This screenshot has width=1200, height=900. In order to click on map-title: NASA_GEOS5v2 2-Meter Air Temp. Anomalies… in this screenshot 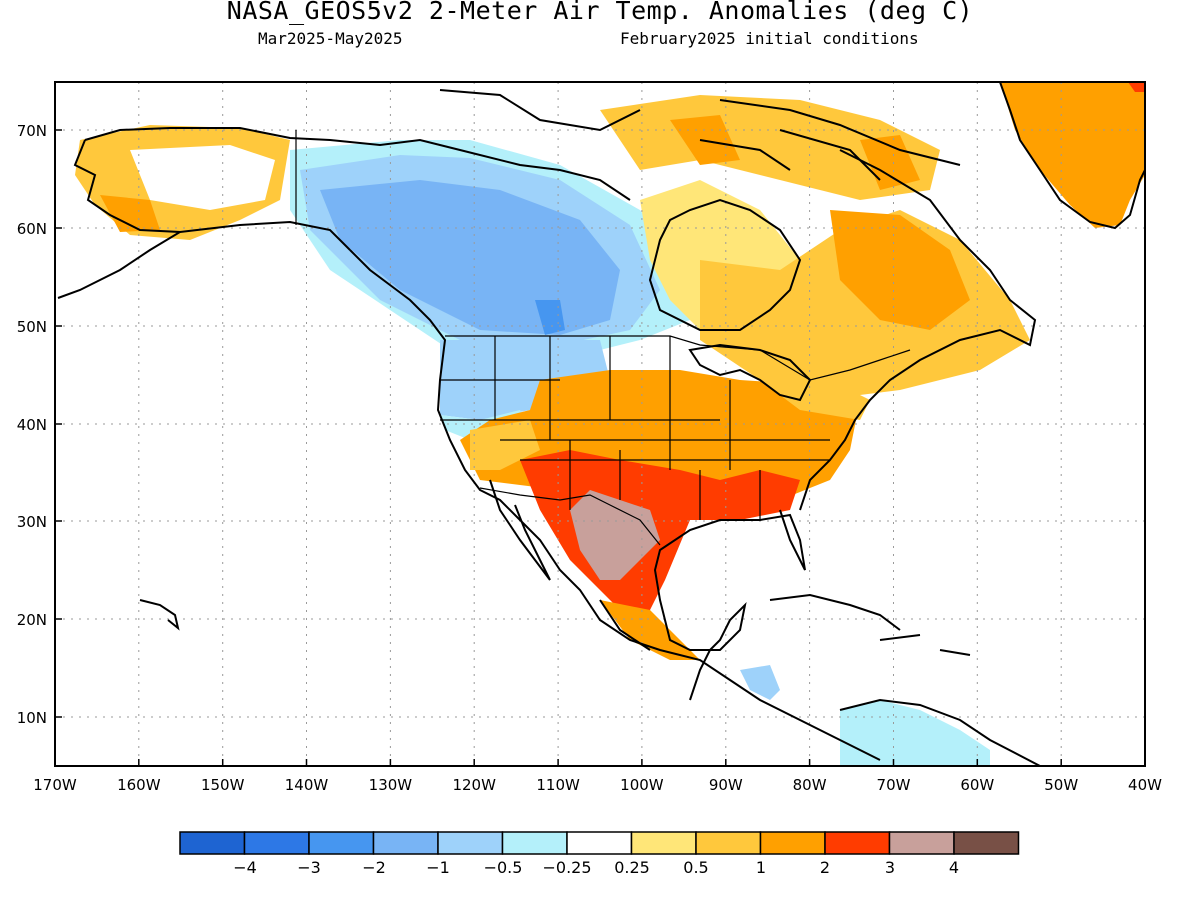, I will do `click(600, 12)`.